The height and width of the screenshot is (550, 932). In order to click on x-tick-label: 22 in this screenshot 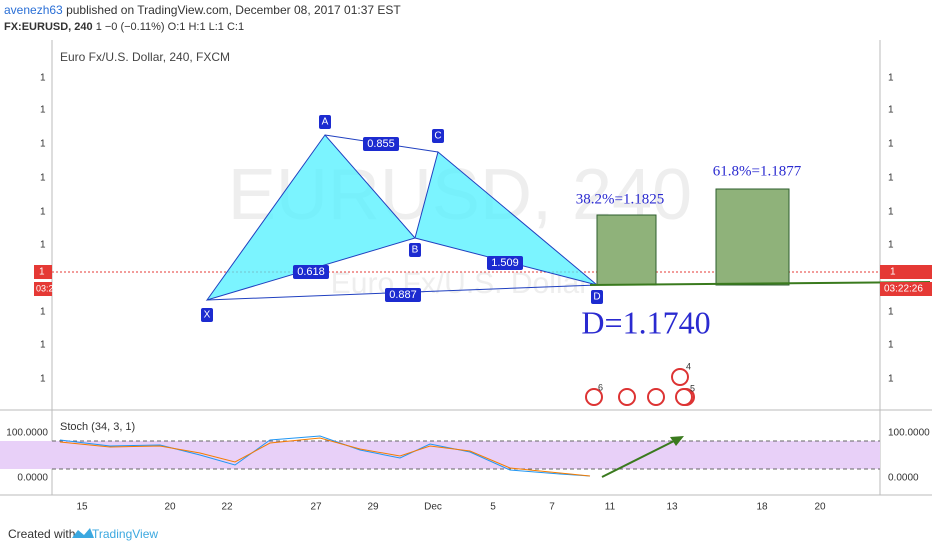, I will do `click(227, 507)`.